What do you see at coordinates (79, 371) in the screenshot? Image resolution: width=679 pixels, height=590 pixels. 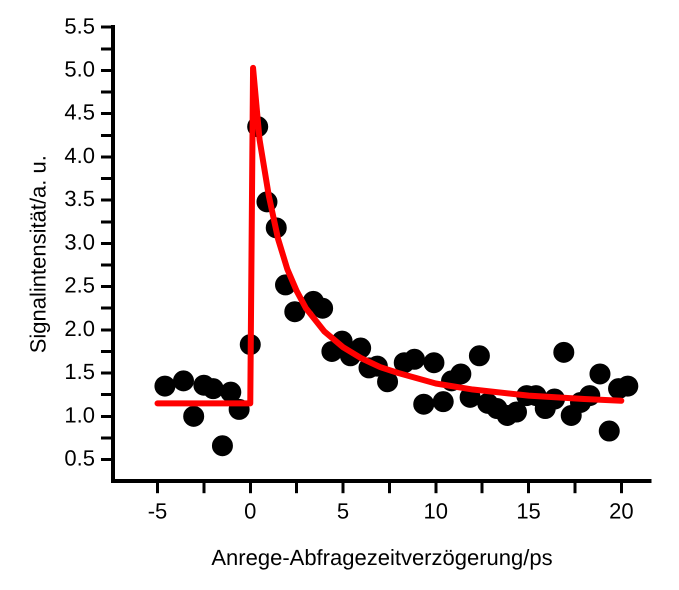 I see `y-tick-label: 1.5` at bounding box center [79, 371].